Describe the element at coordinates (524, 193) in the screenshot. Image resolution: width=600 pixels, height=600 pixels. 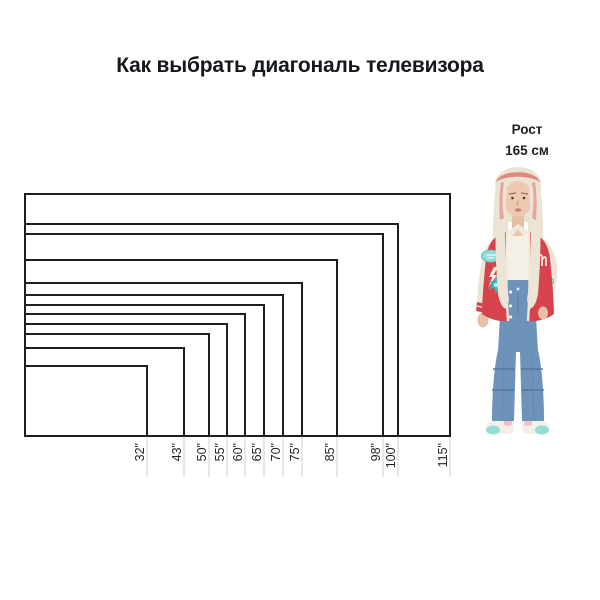
I see `person-eyebrow-right` at that location.